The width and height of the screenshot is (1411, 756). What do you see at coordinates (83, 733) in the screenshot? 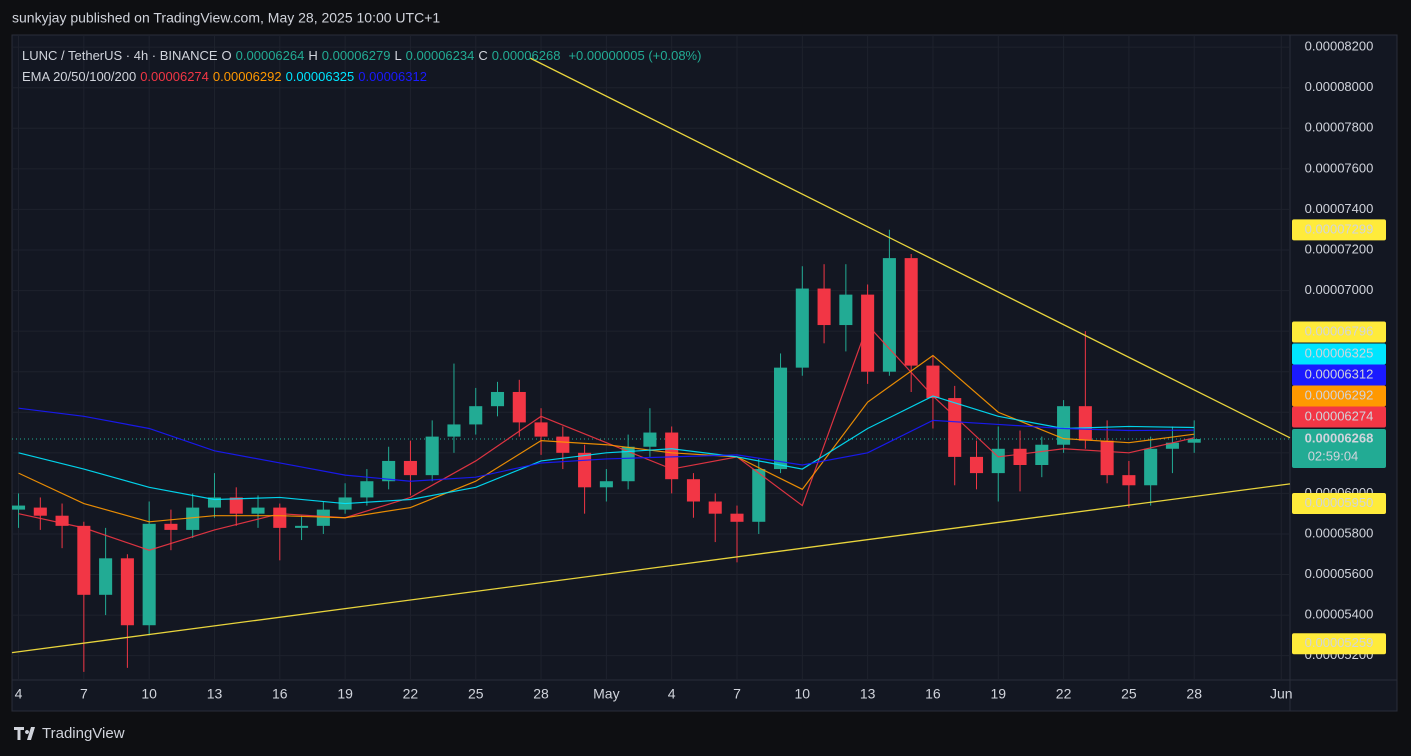
I see `footer-brand: TradingView` at bounding box center [83, 733].